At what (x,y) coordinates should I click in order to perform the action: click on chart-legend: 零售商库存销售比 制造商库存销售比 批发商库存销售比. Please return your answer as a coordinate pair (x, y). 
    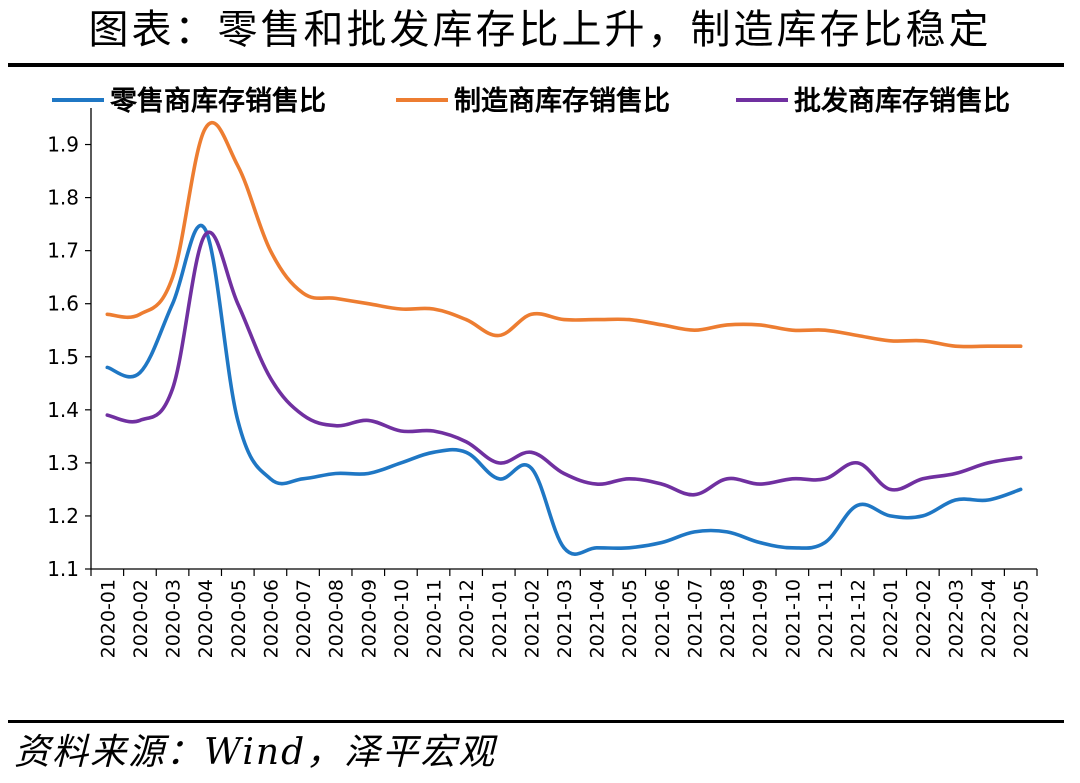
    Looking at the image, I should click on (531, 101).